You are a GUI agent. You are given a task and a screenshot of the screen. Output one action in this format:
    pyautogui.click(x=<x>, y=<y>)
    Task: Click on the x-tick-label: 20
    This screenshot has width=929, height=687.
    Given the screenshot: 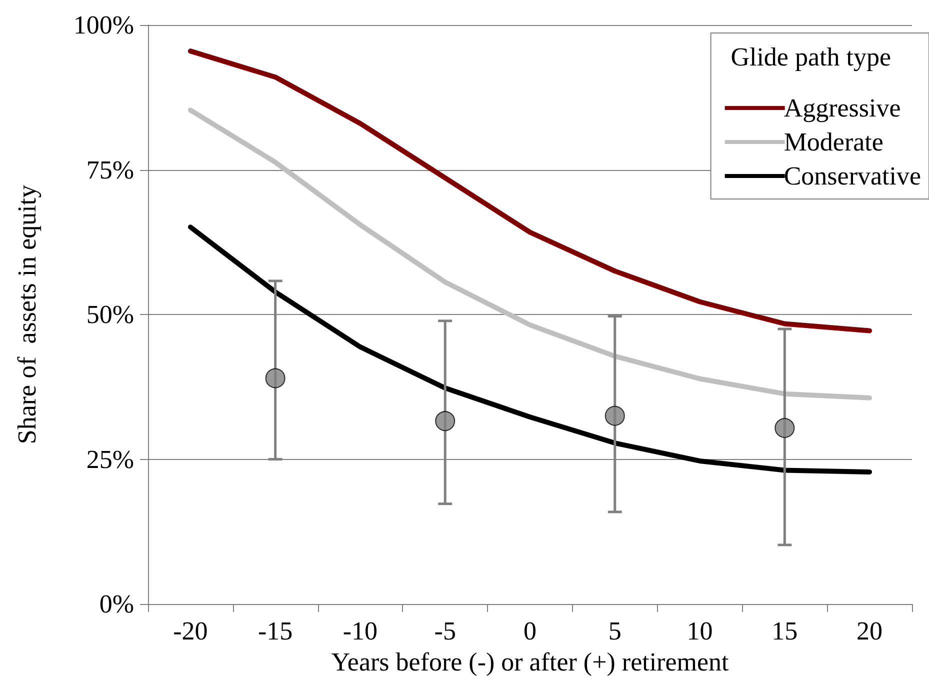 What is the action you would take?
    pyautogui.click(x=869, y=631)
    